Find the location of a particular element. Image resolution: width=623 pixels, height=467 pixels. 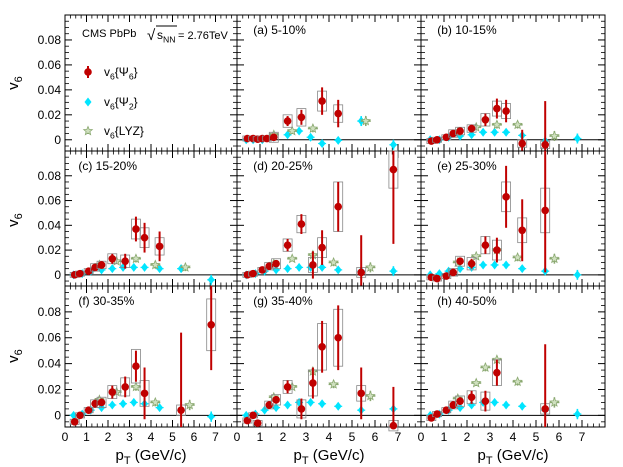

x-axis-label: pT (GeV/c) is located at coordinates (329, 457).